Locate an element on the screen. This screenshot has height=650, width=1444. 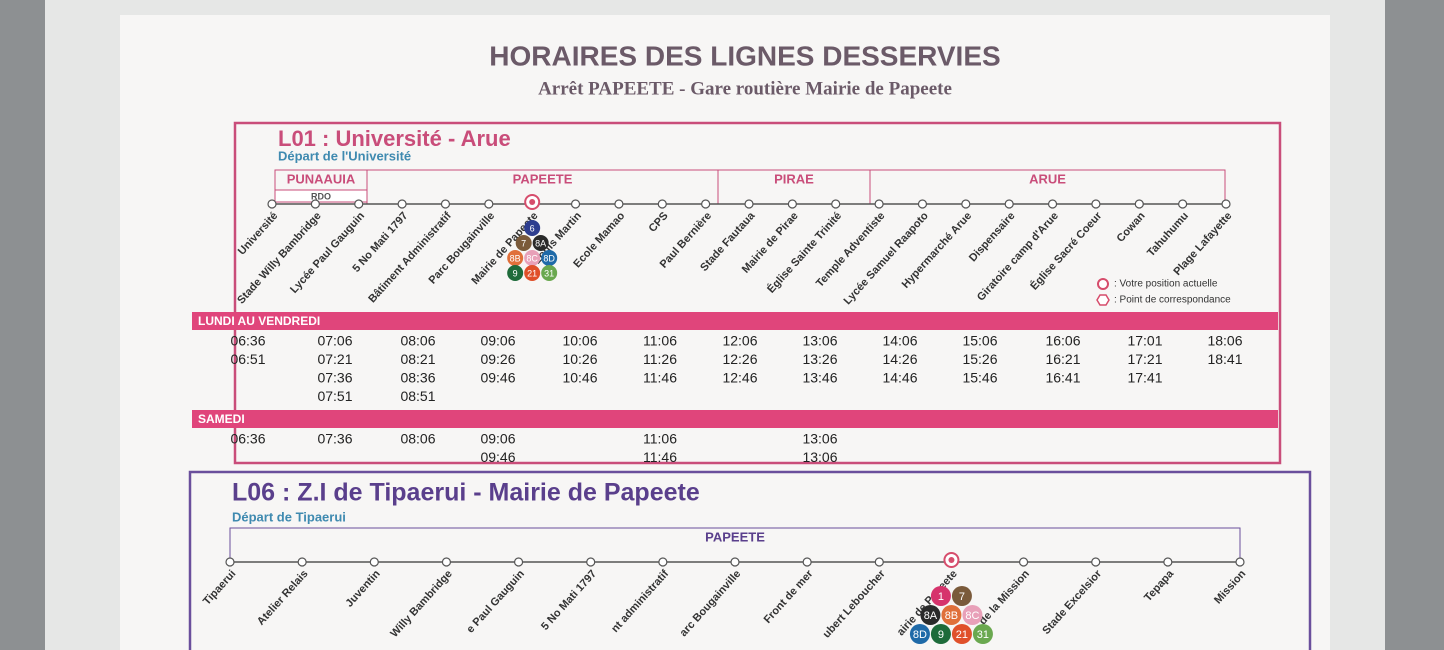
departure-time: 06:51 is located at coordinates (247, 359).